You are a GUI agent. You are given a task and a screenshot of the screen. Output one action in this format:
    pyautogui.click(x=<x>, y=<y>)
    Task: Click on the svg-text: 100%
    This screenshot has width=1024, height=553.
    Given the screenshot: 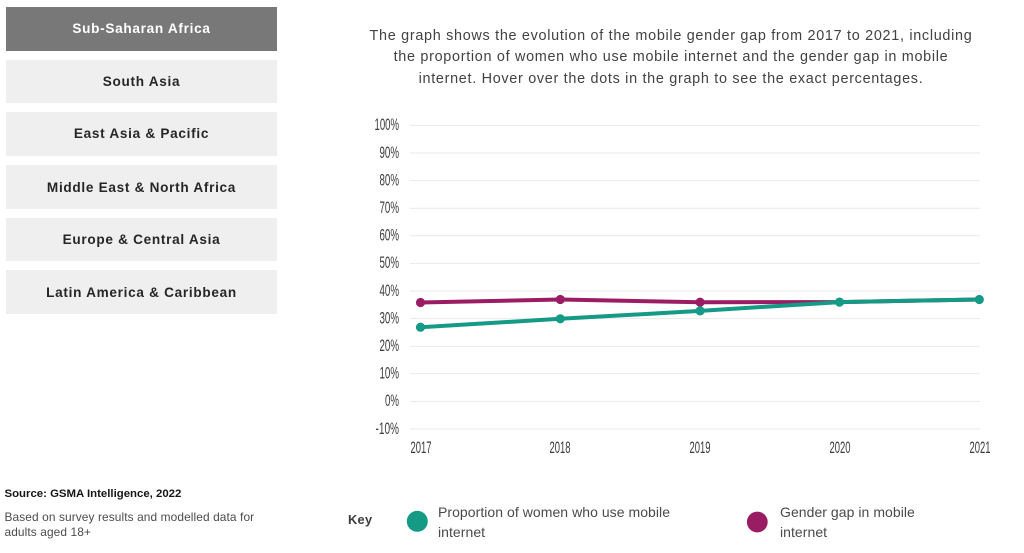 What is the action you would take?
    pyautogui.click(x=387, y=124)
    